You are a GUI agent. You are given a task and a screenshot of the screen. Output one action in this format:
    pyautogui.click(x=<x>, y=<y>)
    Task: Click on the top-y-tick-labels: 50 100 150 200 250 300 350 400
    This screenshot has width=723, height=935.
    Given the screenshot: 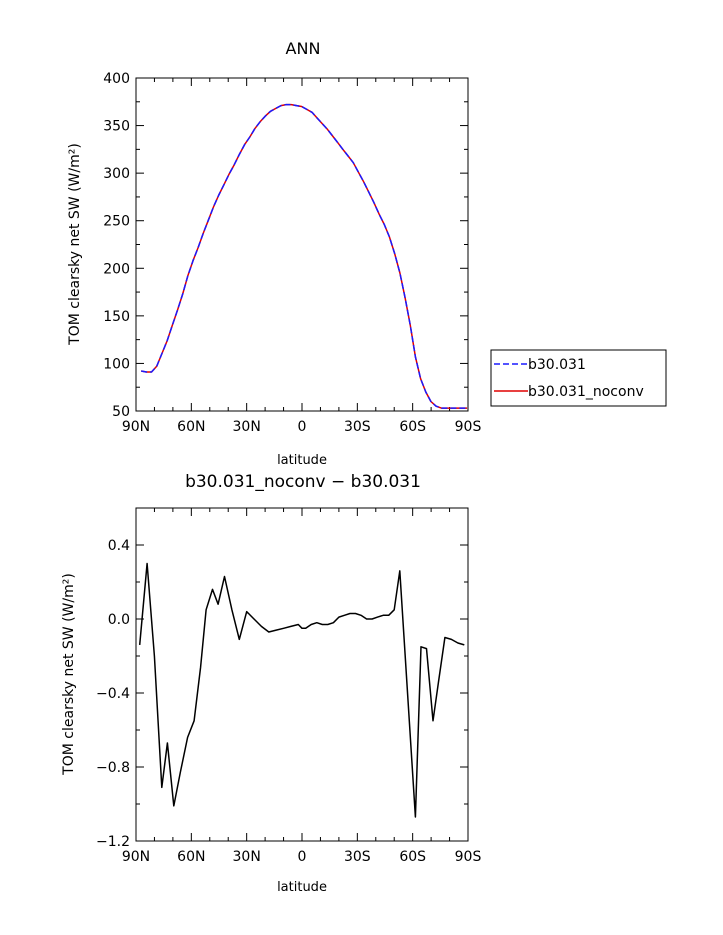 What is the action you would take?
    pyautogui.click(x=116, y=245)
    